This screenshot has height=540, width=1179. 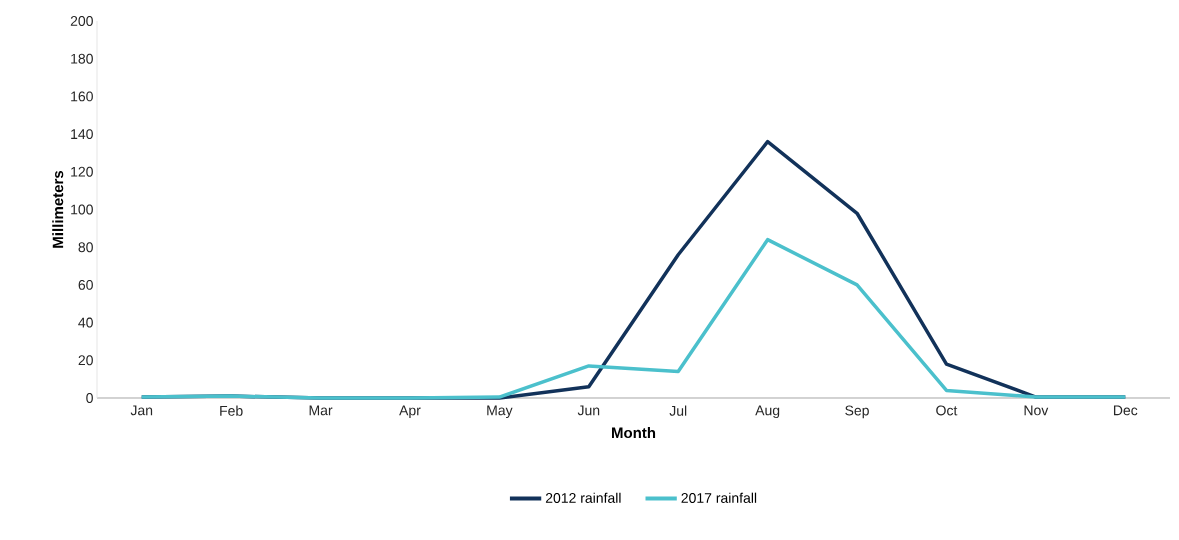 What do you see at coordinates (85, 360) in the screenshot?
I see `y-tick-label: 20` at bounding box center [85, 360].